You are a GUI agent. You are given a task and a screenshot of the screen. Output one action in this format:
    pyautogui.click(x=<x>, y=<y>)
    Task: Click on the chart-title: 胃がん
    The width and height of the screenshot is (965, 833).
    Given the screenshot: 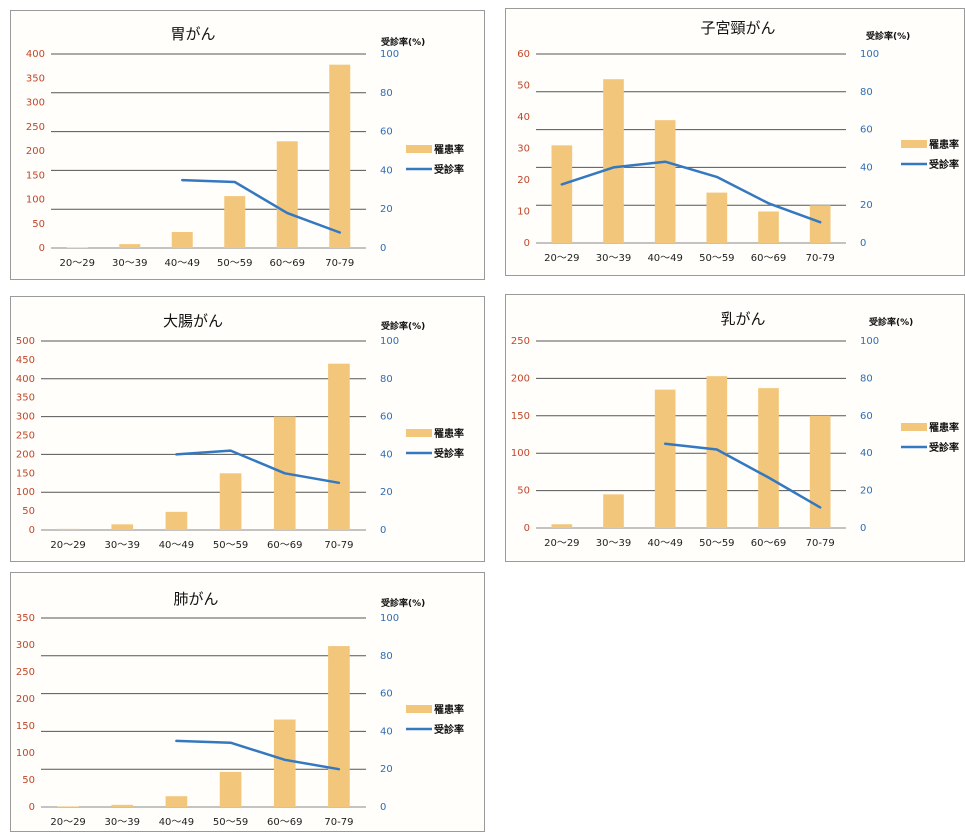 What is the action you would take?
    pyautogui.click(x=192, y=34)
    